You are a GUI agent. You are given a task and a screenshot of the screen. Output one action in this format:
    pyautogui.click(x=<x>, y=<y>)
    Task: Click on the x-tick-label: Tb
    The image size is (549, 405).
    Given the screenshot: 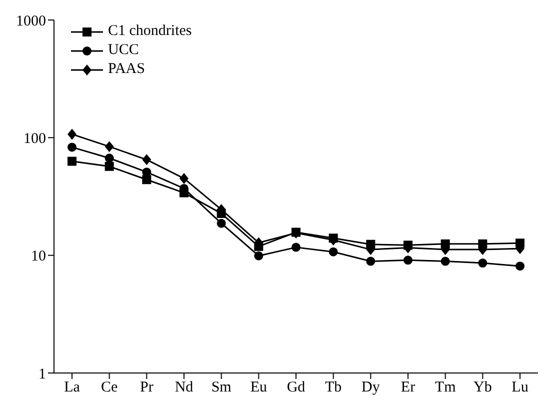 What is the action you would take?
    pyautogui.click(x=333, y=388)
    